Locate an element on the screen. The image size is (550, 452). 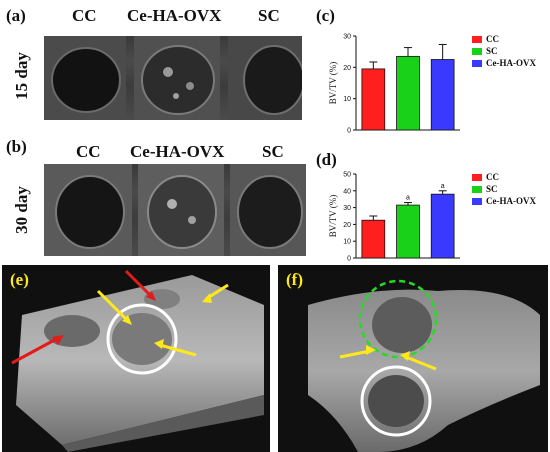
ct-images-30-day is located at coordinates (175, 210).